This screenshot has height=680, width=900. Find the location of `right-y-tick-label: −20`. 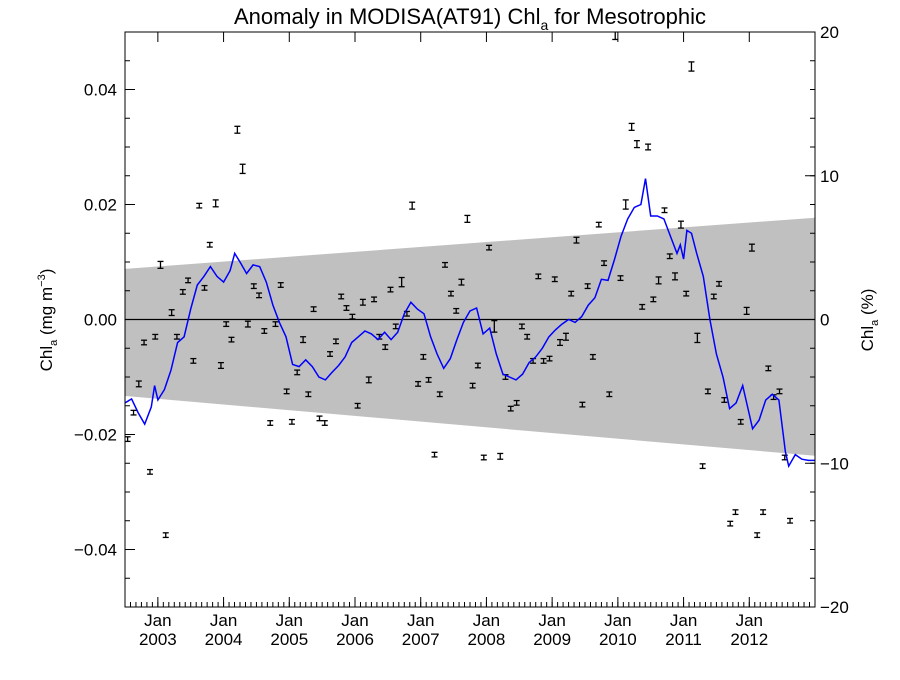

right-y-tick-label: −20 is located at coordinates (834, 607).